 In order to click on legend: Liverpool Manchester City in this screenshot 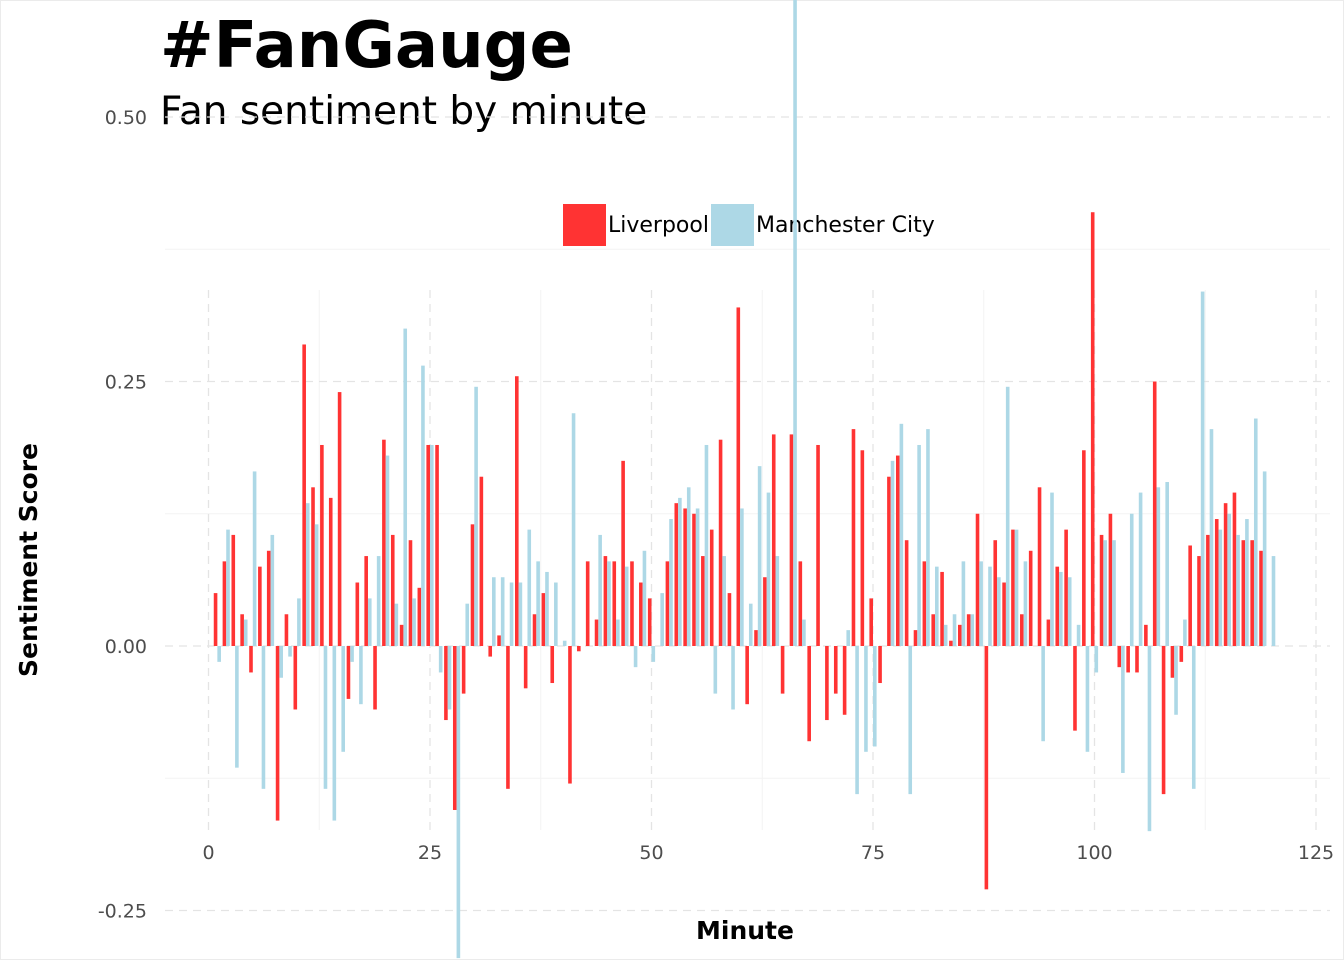, I will do `click(750, 225)`.